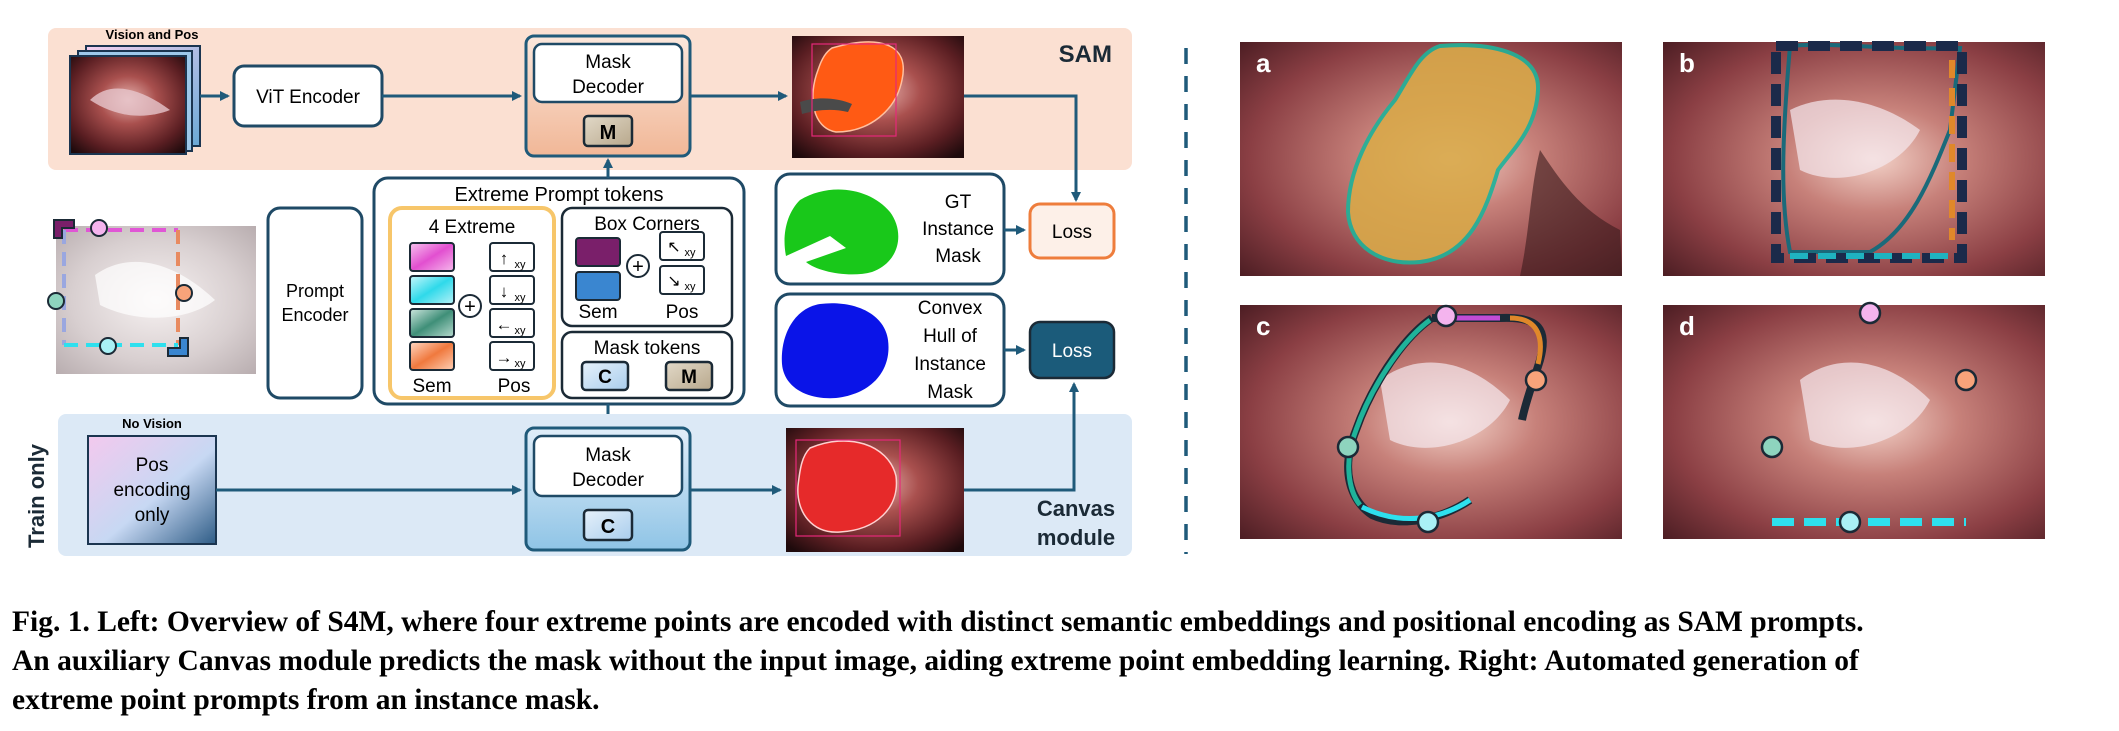 The width and height of the screenshot is (2119, 731). I want to click on sem-label-extreme: Sem, so click(431, 386).